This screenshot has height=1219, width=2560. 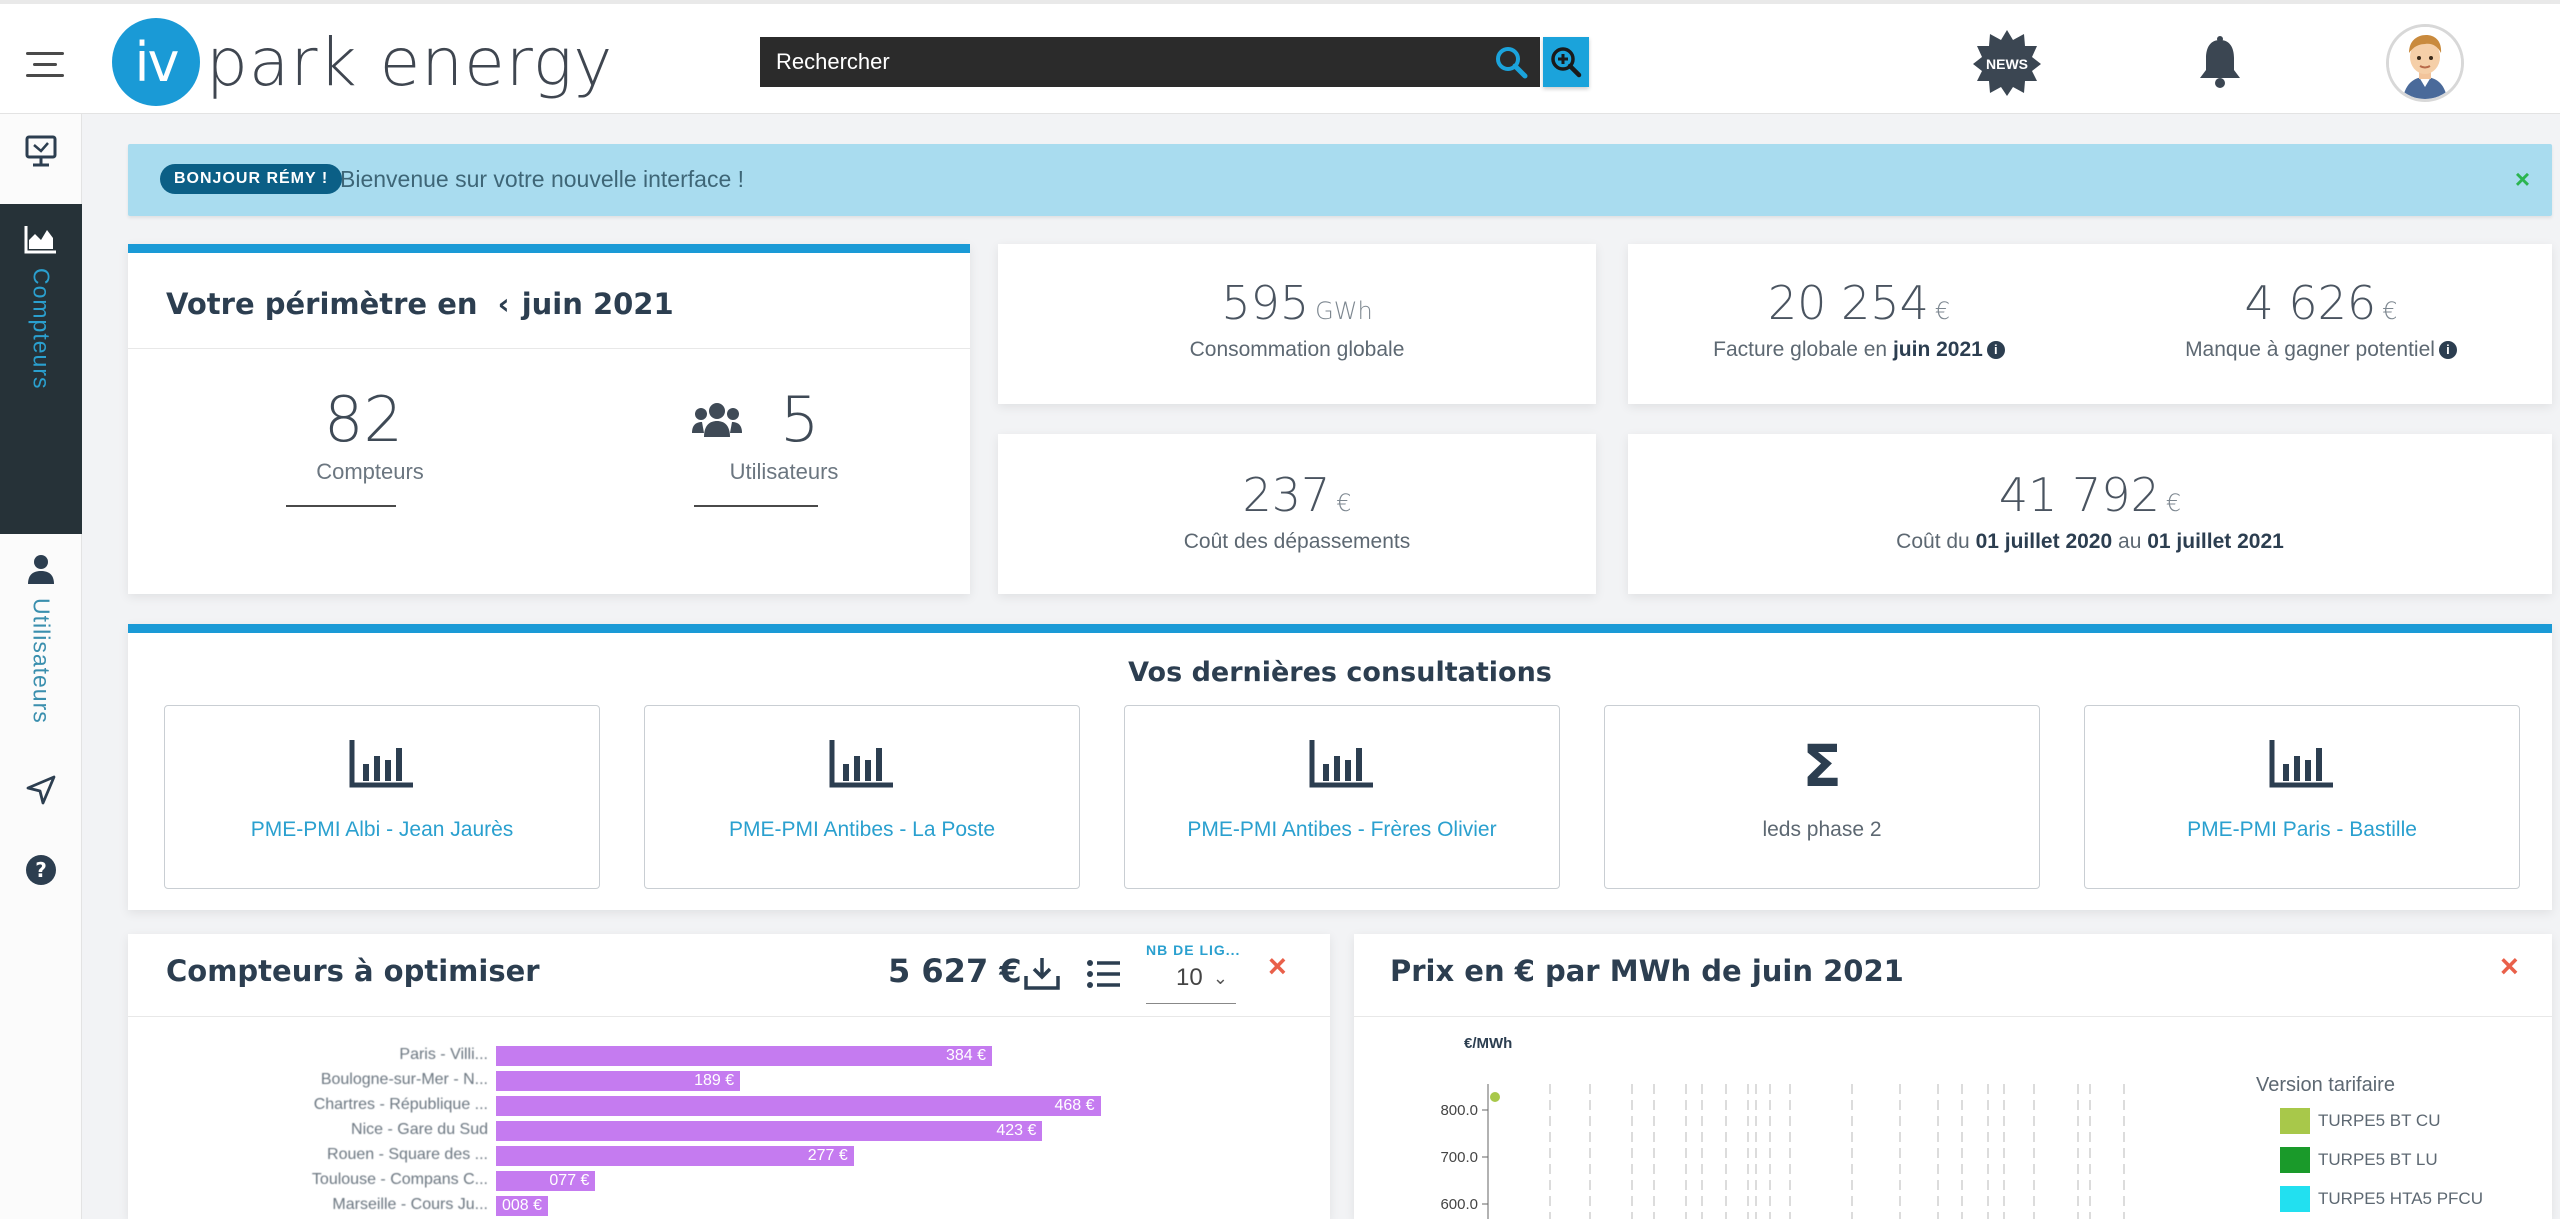 I want to click on news-badge-icon: NEWS, so click(x=2007, y=63).